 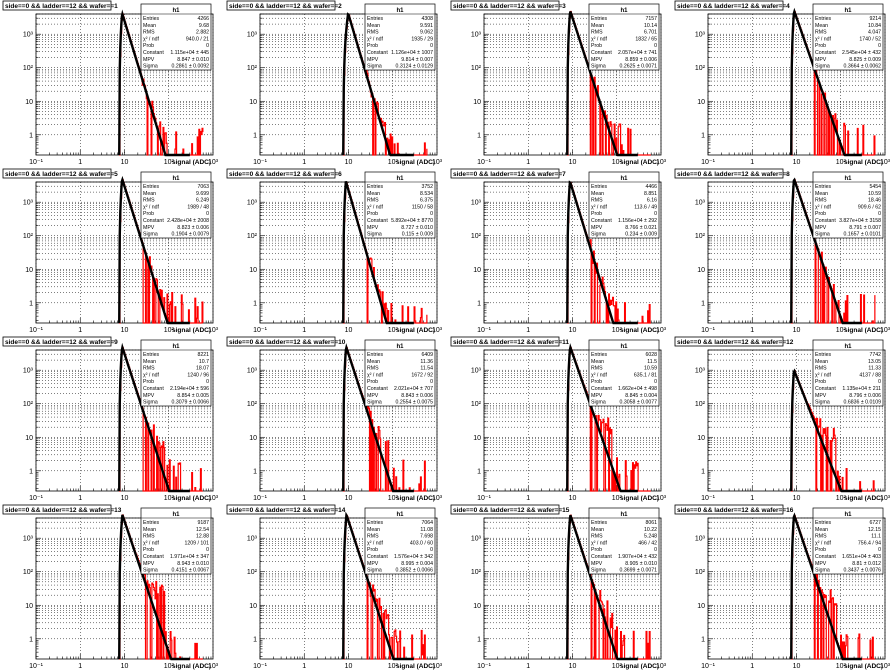 I want to click on stats-value: 6409, so click(x=427, y=355).